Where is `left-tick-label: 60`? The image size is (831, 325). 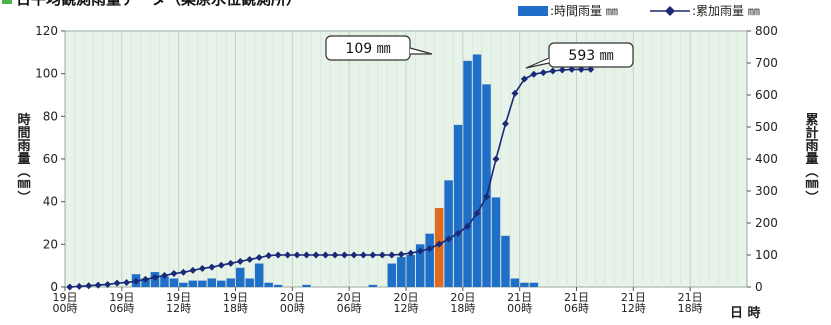 left-tick-label: 60 is located at coordinates (50, 159).